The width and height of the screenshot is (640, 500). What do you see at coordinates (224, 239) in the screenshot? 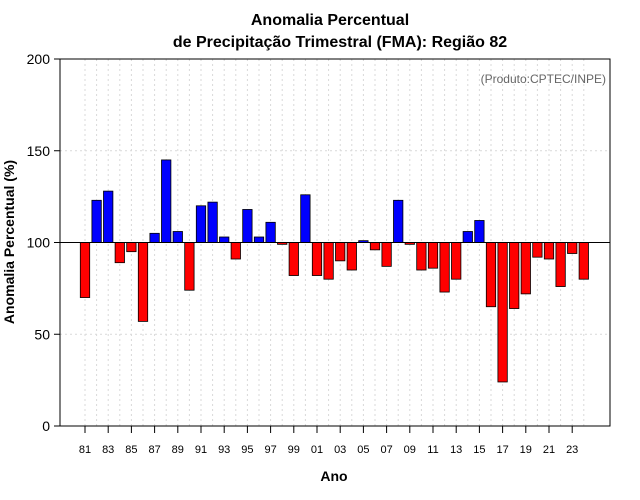
I see `bar-1993` at bounding box center [224, 239].